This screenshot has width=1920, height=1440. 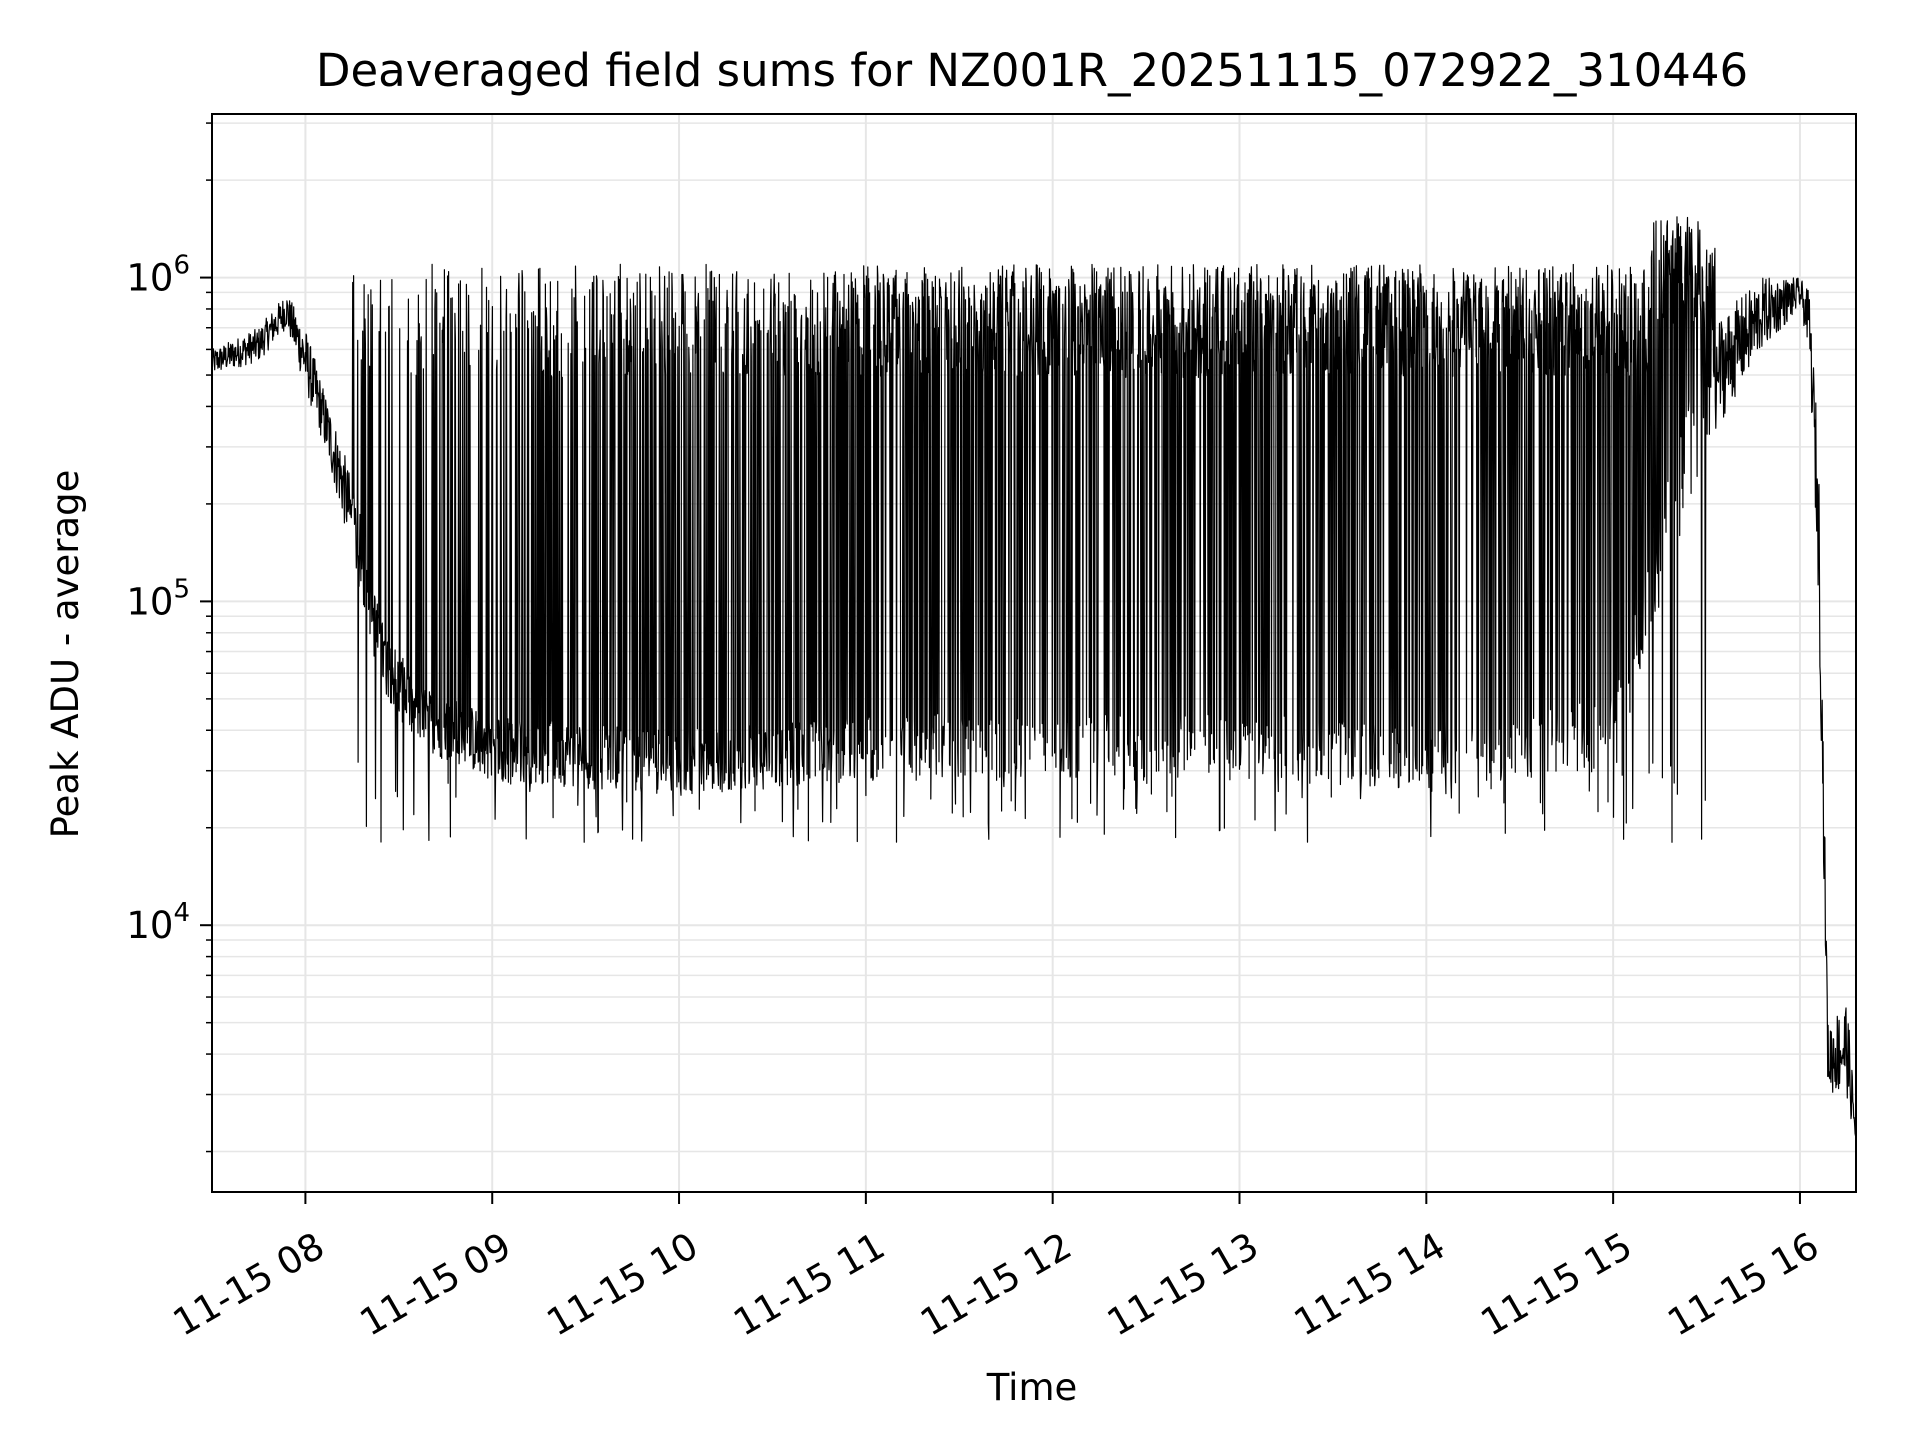 I want to click on x-axis-label: Time, so click(x=1032, y=1387).